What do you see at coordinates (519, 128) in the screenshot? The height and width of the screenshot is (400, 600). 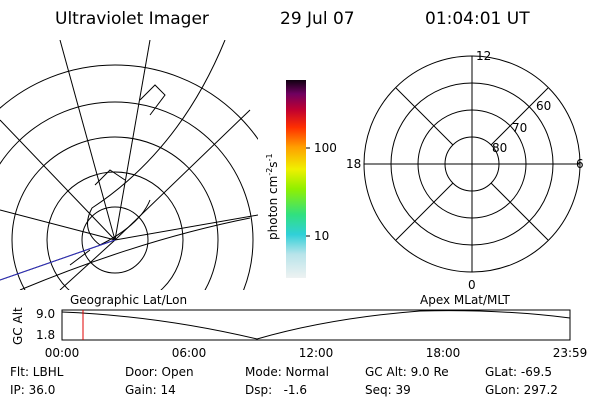 I see `lat-label: 70` at bounding box center [519, 128].